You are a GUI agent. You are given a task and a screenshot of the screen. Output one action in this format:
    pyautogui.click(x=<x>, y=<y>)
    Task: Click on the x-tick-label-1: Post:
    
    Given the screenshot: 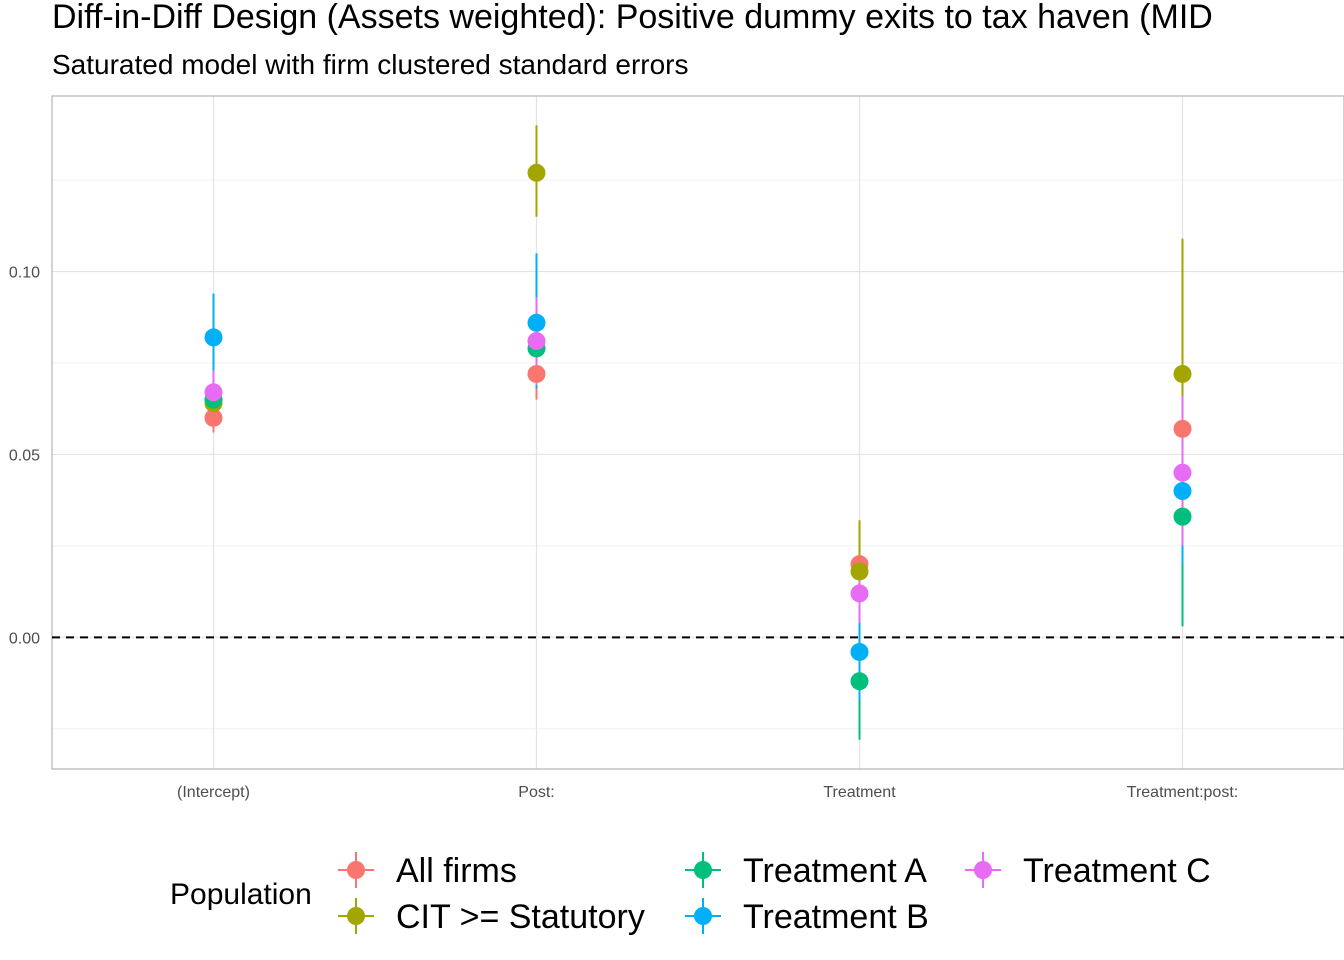 What is the action you would take?
    pyautogui.click(x=536, y=792)
    